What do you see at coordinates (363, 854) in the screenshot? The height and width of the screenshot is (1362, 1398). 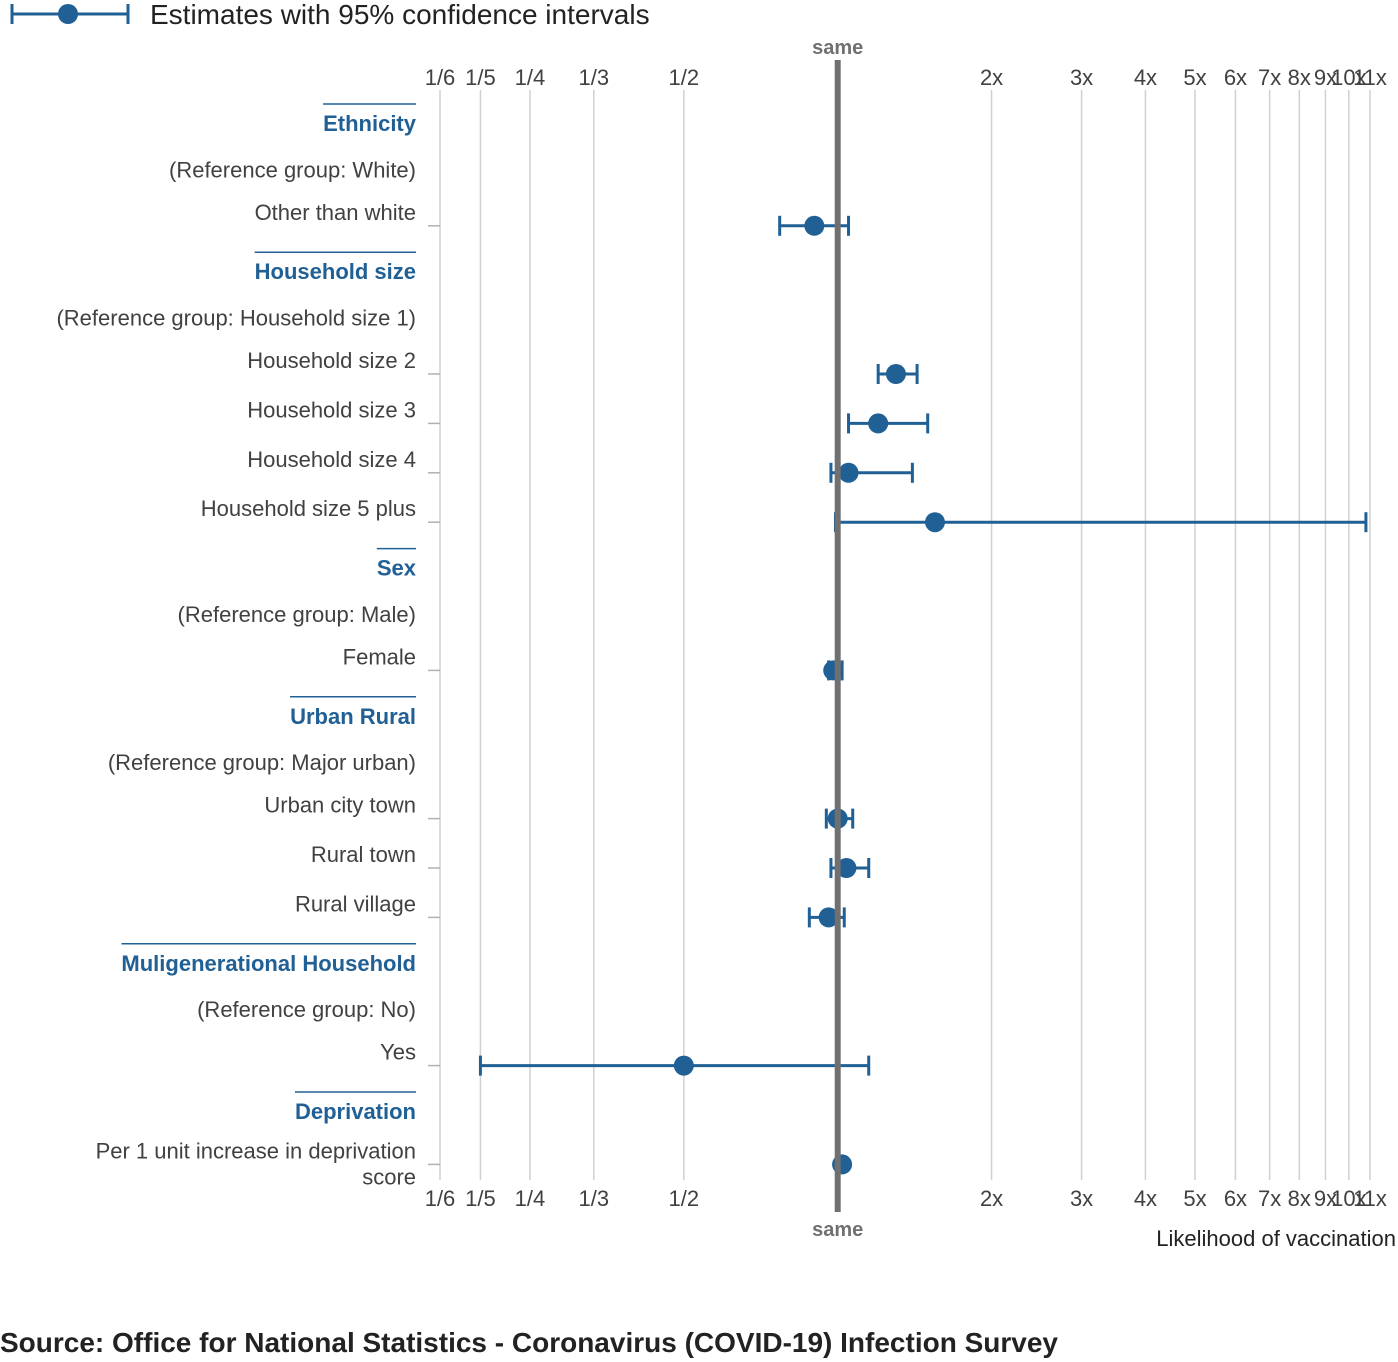 I see `row-label: Rural town` at bounding box center [363, 854].